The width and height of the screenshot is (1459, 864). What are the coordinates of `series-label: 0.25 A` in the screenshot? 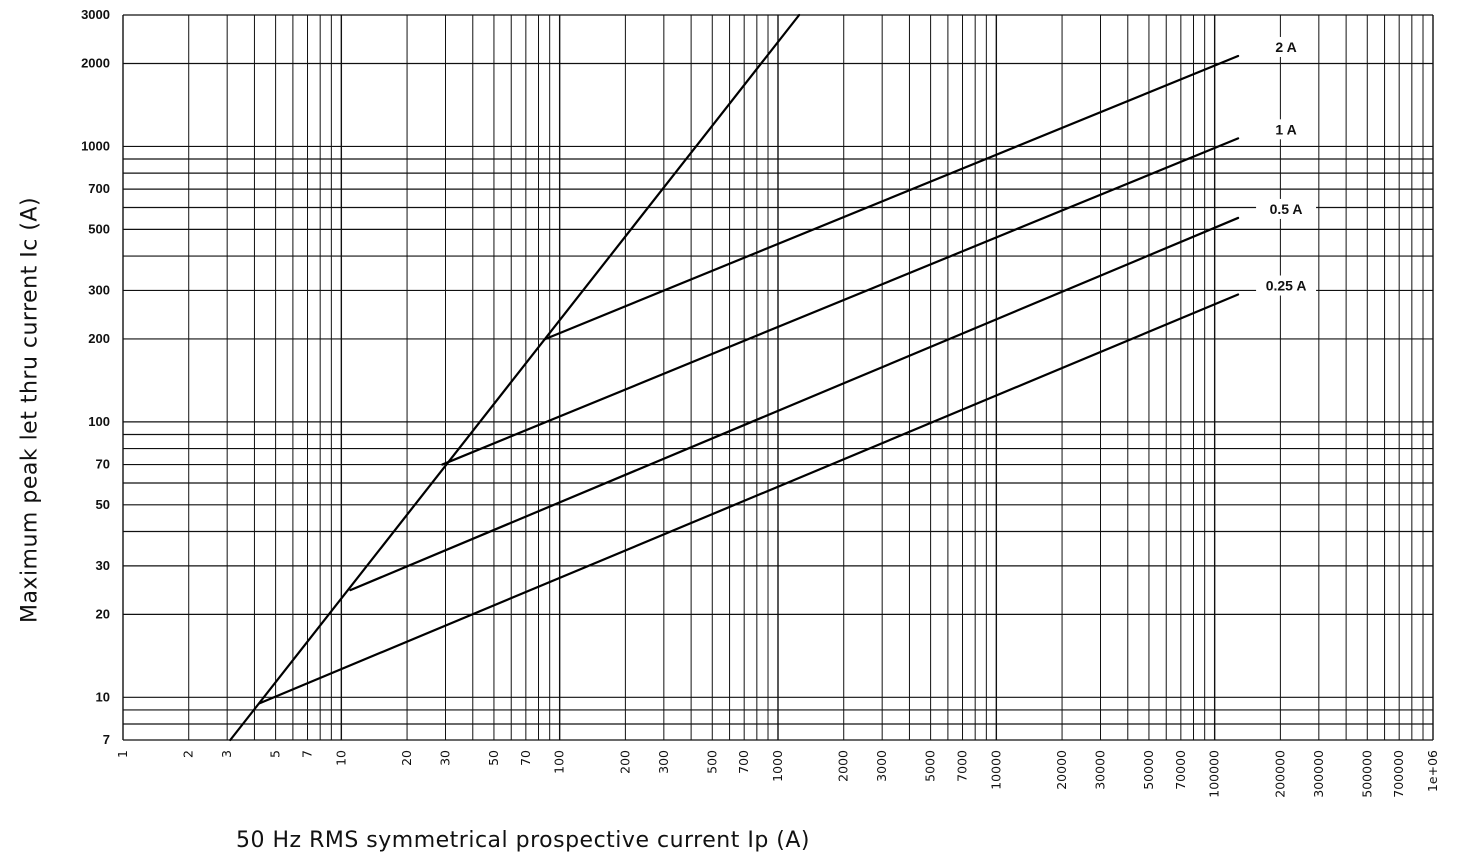 It's located at (1286, 286).